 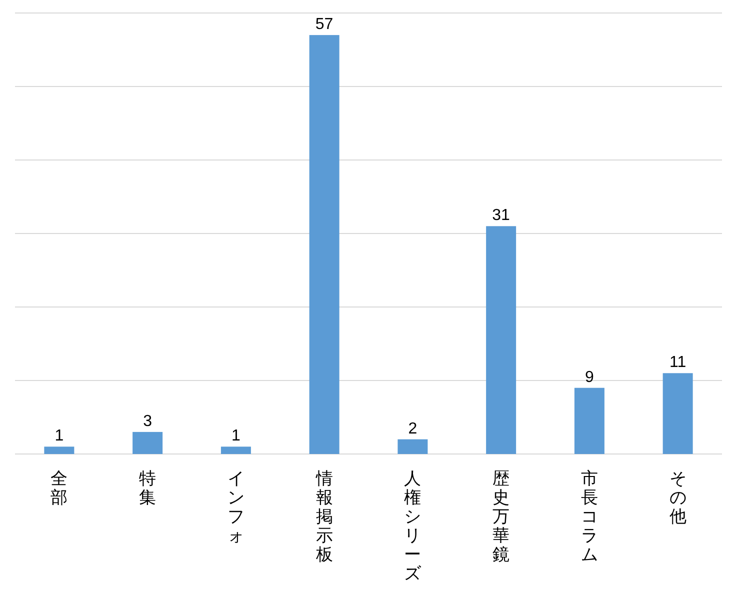 What do you see at coordinates (59, 488) in the screenshot?
I see `x-tick-label: 全部` at bounding box center [59, 488].